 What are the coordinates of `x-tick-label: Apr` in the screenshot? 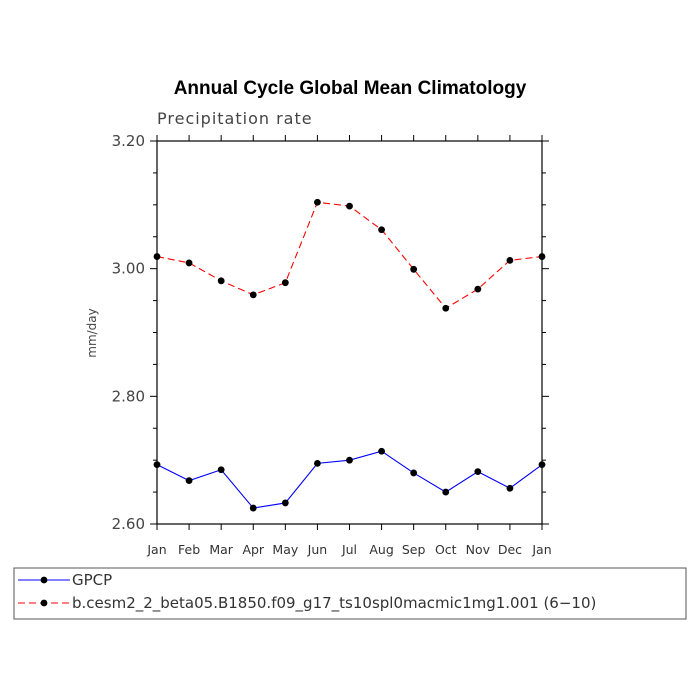 It's located at (253, 549).